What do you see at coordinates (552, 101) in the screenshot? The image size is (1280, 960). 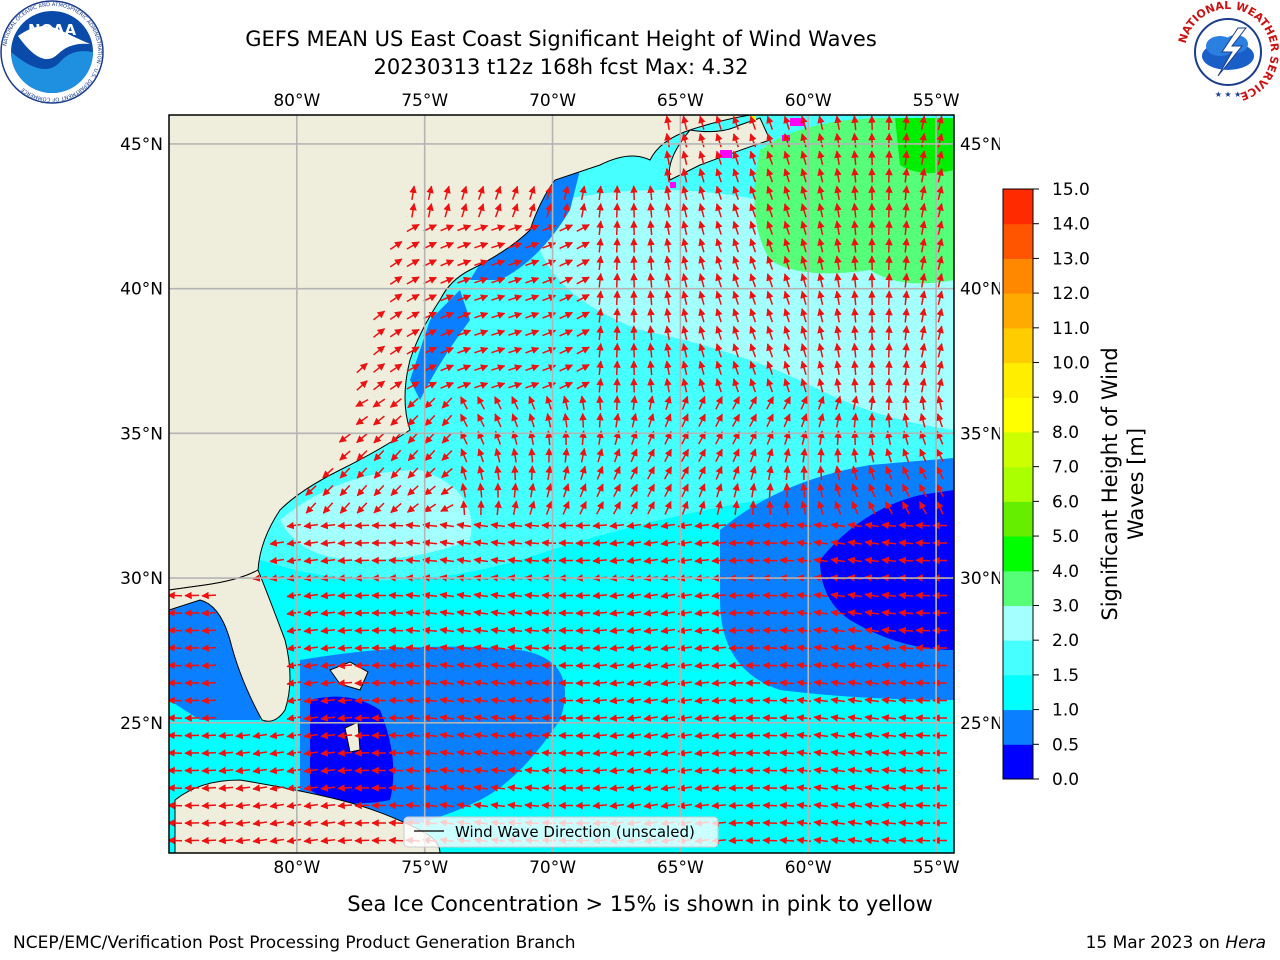 I see `lon-label-top-2: 70°W` at bounding box center [552, 101].